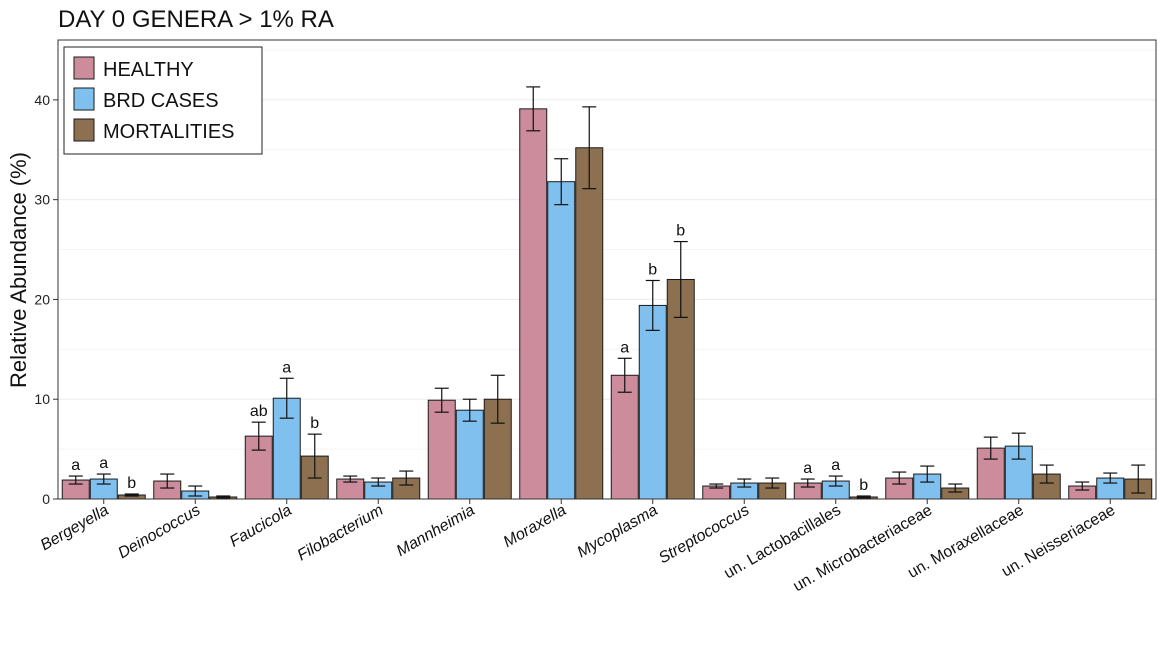 This screenshot has width=1170, height=647. Describe the element at coordinates (406, 478) in the screenshot. I see `error-bar-mortalities-filobacterium` at that location.